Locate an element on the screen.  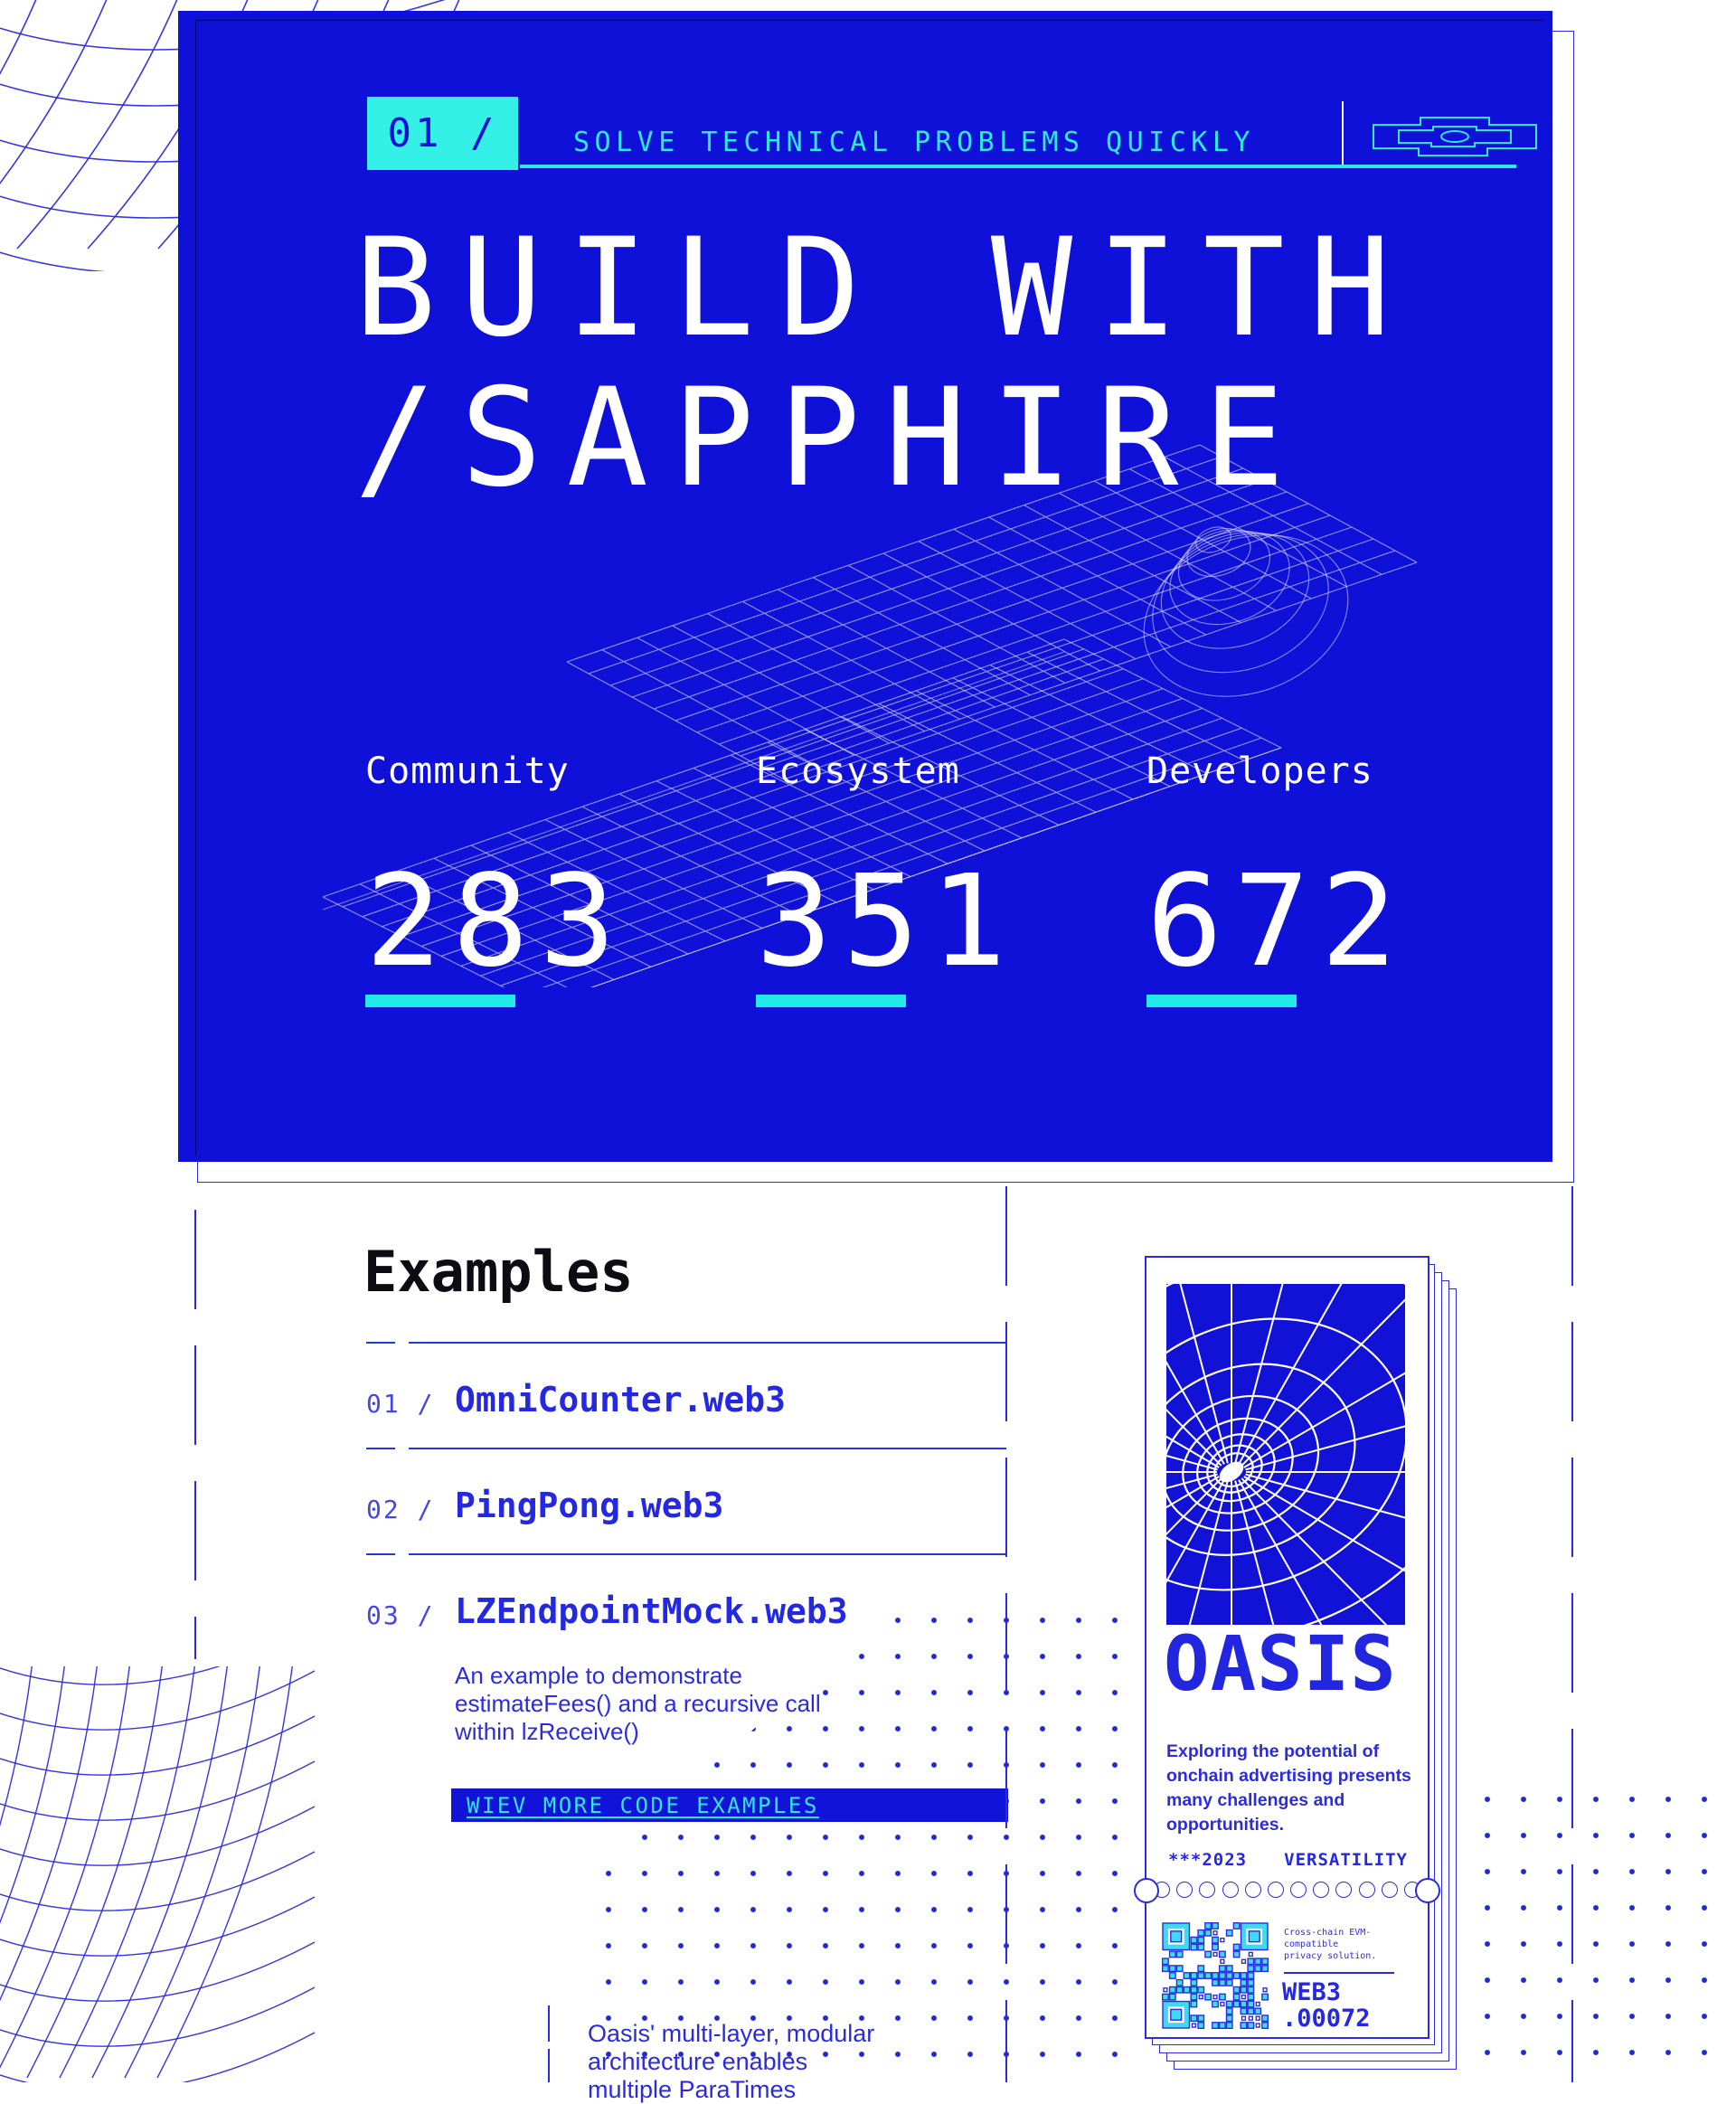
example-item-number: 02 / is located at coordinates (401, 1509).